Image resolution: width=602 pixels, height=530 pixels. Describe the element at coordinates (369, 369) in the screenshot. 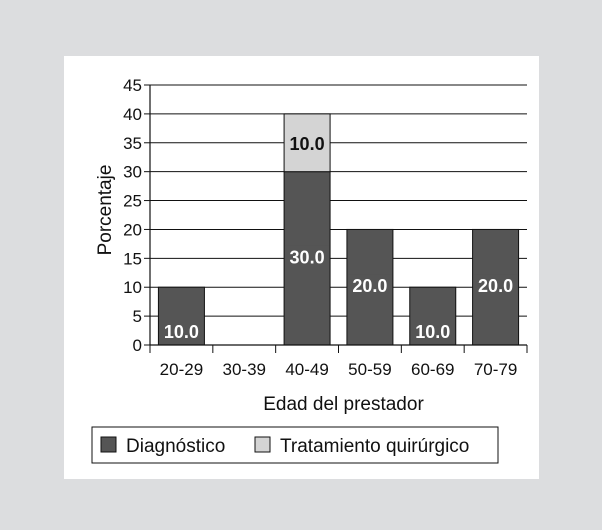

I see `x-tick-label: 50-59` at that location.